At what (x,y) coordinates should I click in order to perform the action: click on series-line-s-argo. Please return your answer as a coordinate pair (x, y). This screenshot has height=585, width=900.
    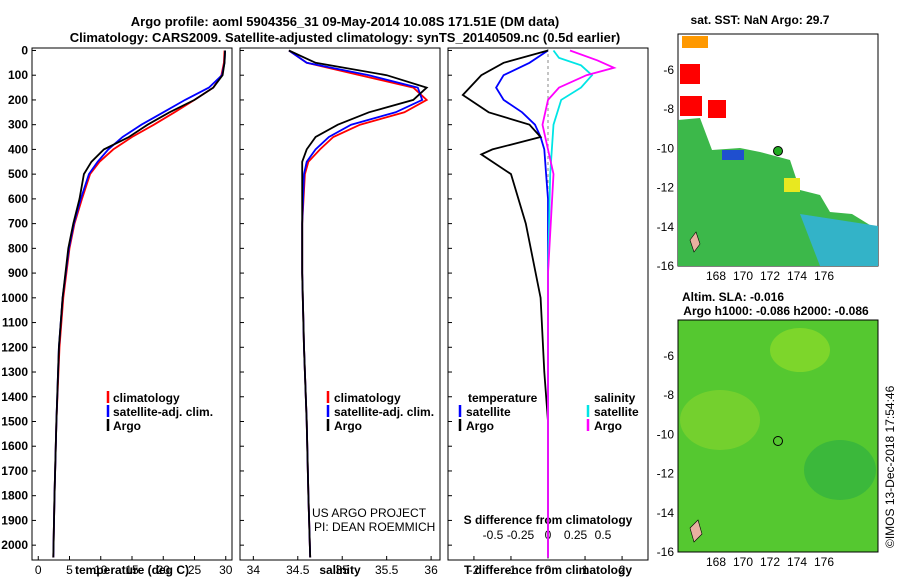
    Looking at the image, I should click on (579, 303).